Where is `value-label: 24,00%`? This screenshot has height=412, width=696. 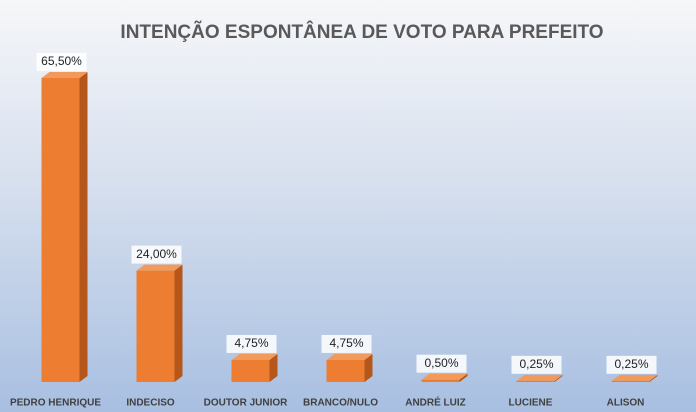 value-label: 24,00% is located at coordinates (156, 254).